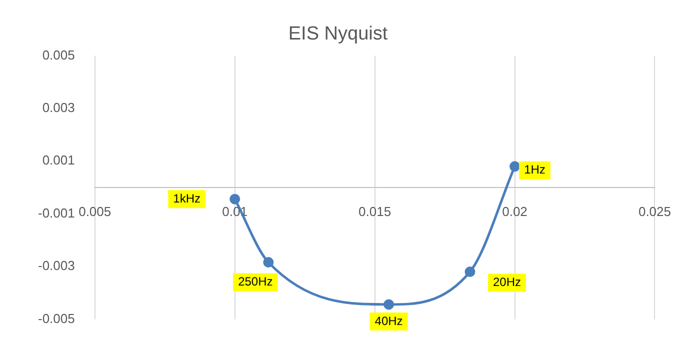 The width and height of the screenshot is (698, 355). I want to click on y-tick-label: 0.001, so click(58, 160).